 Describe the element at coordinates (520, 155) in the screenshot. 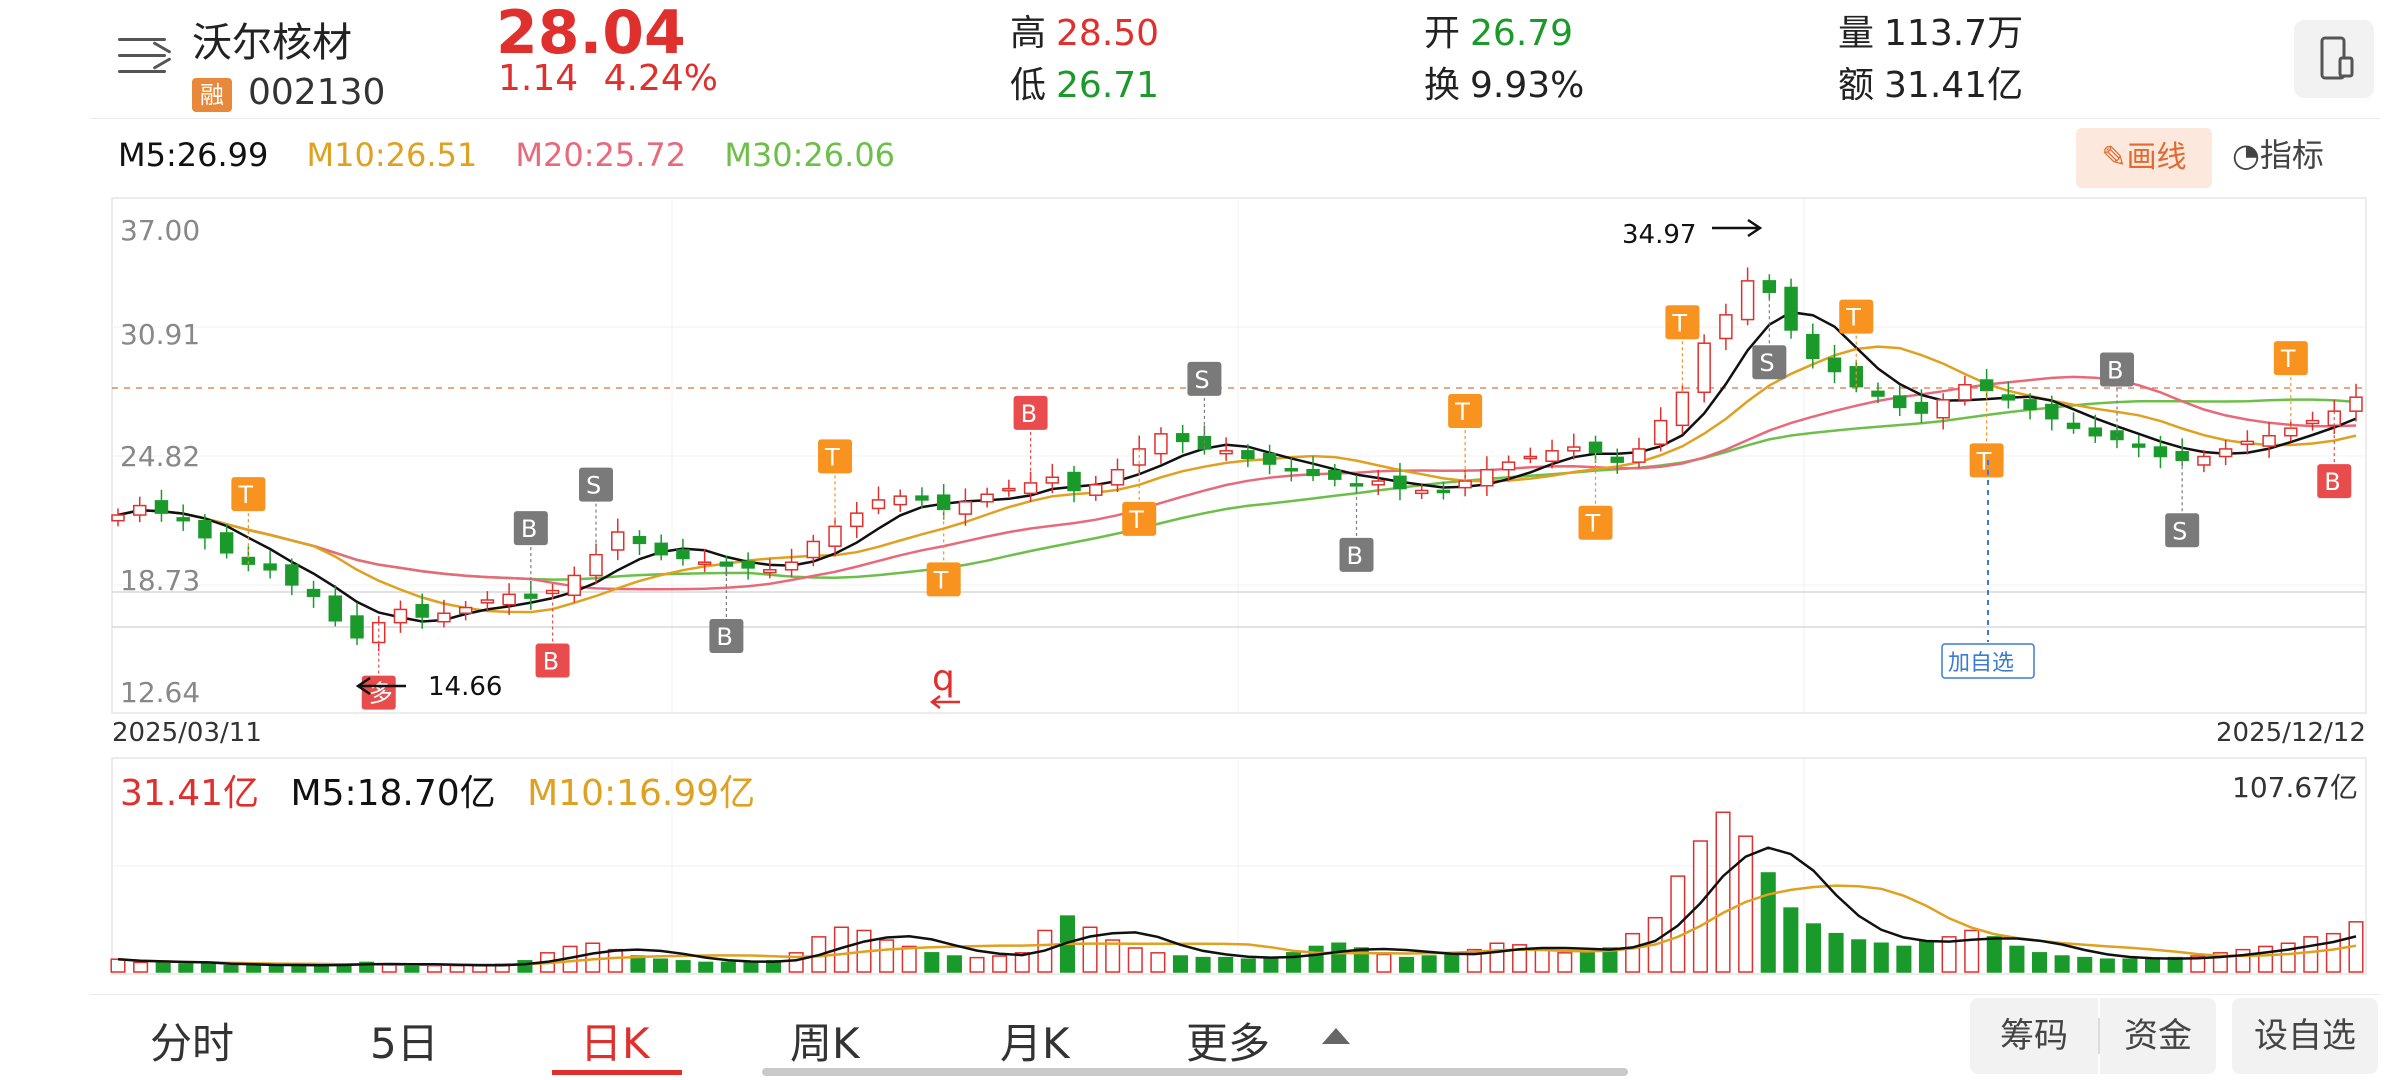

I see `ma-legend: M5:26.99 M10:26.51 M20:25.72 M30:26.06` at that location.